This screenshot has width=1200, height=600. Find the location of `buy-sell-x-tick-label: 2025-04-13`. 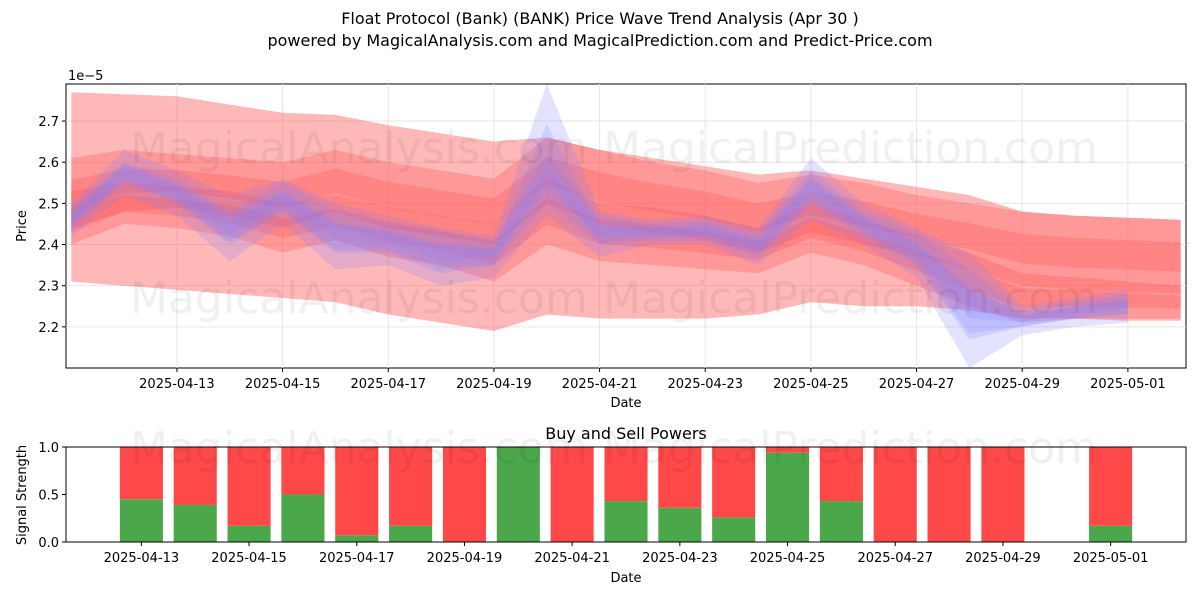

buy-sell-x-tick-label: 2025-04-13 is located at coordinates (142, 558).